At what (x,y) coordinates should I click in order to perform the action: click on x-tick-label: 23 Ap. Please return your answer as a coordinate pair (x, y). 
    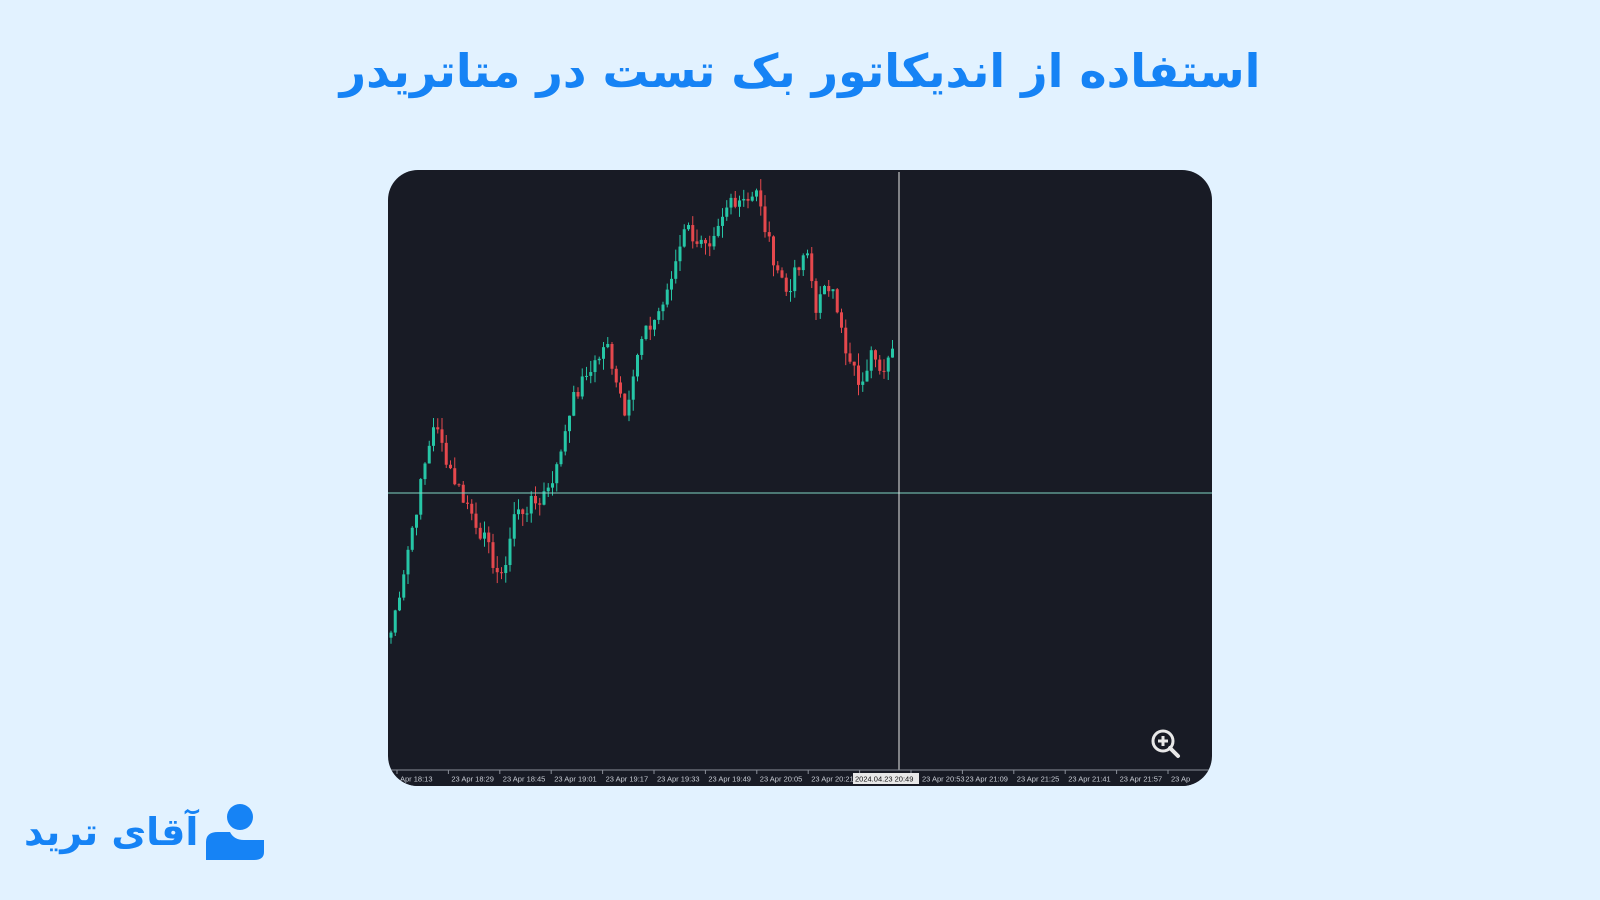
    Looking at the image, I should click on (1180, 779).